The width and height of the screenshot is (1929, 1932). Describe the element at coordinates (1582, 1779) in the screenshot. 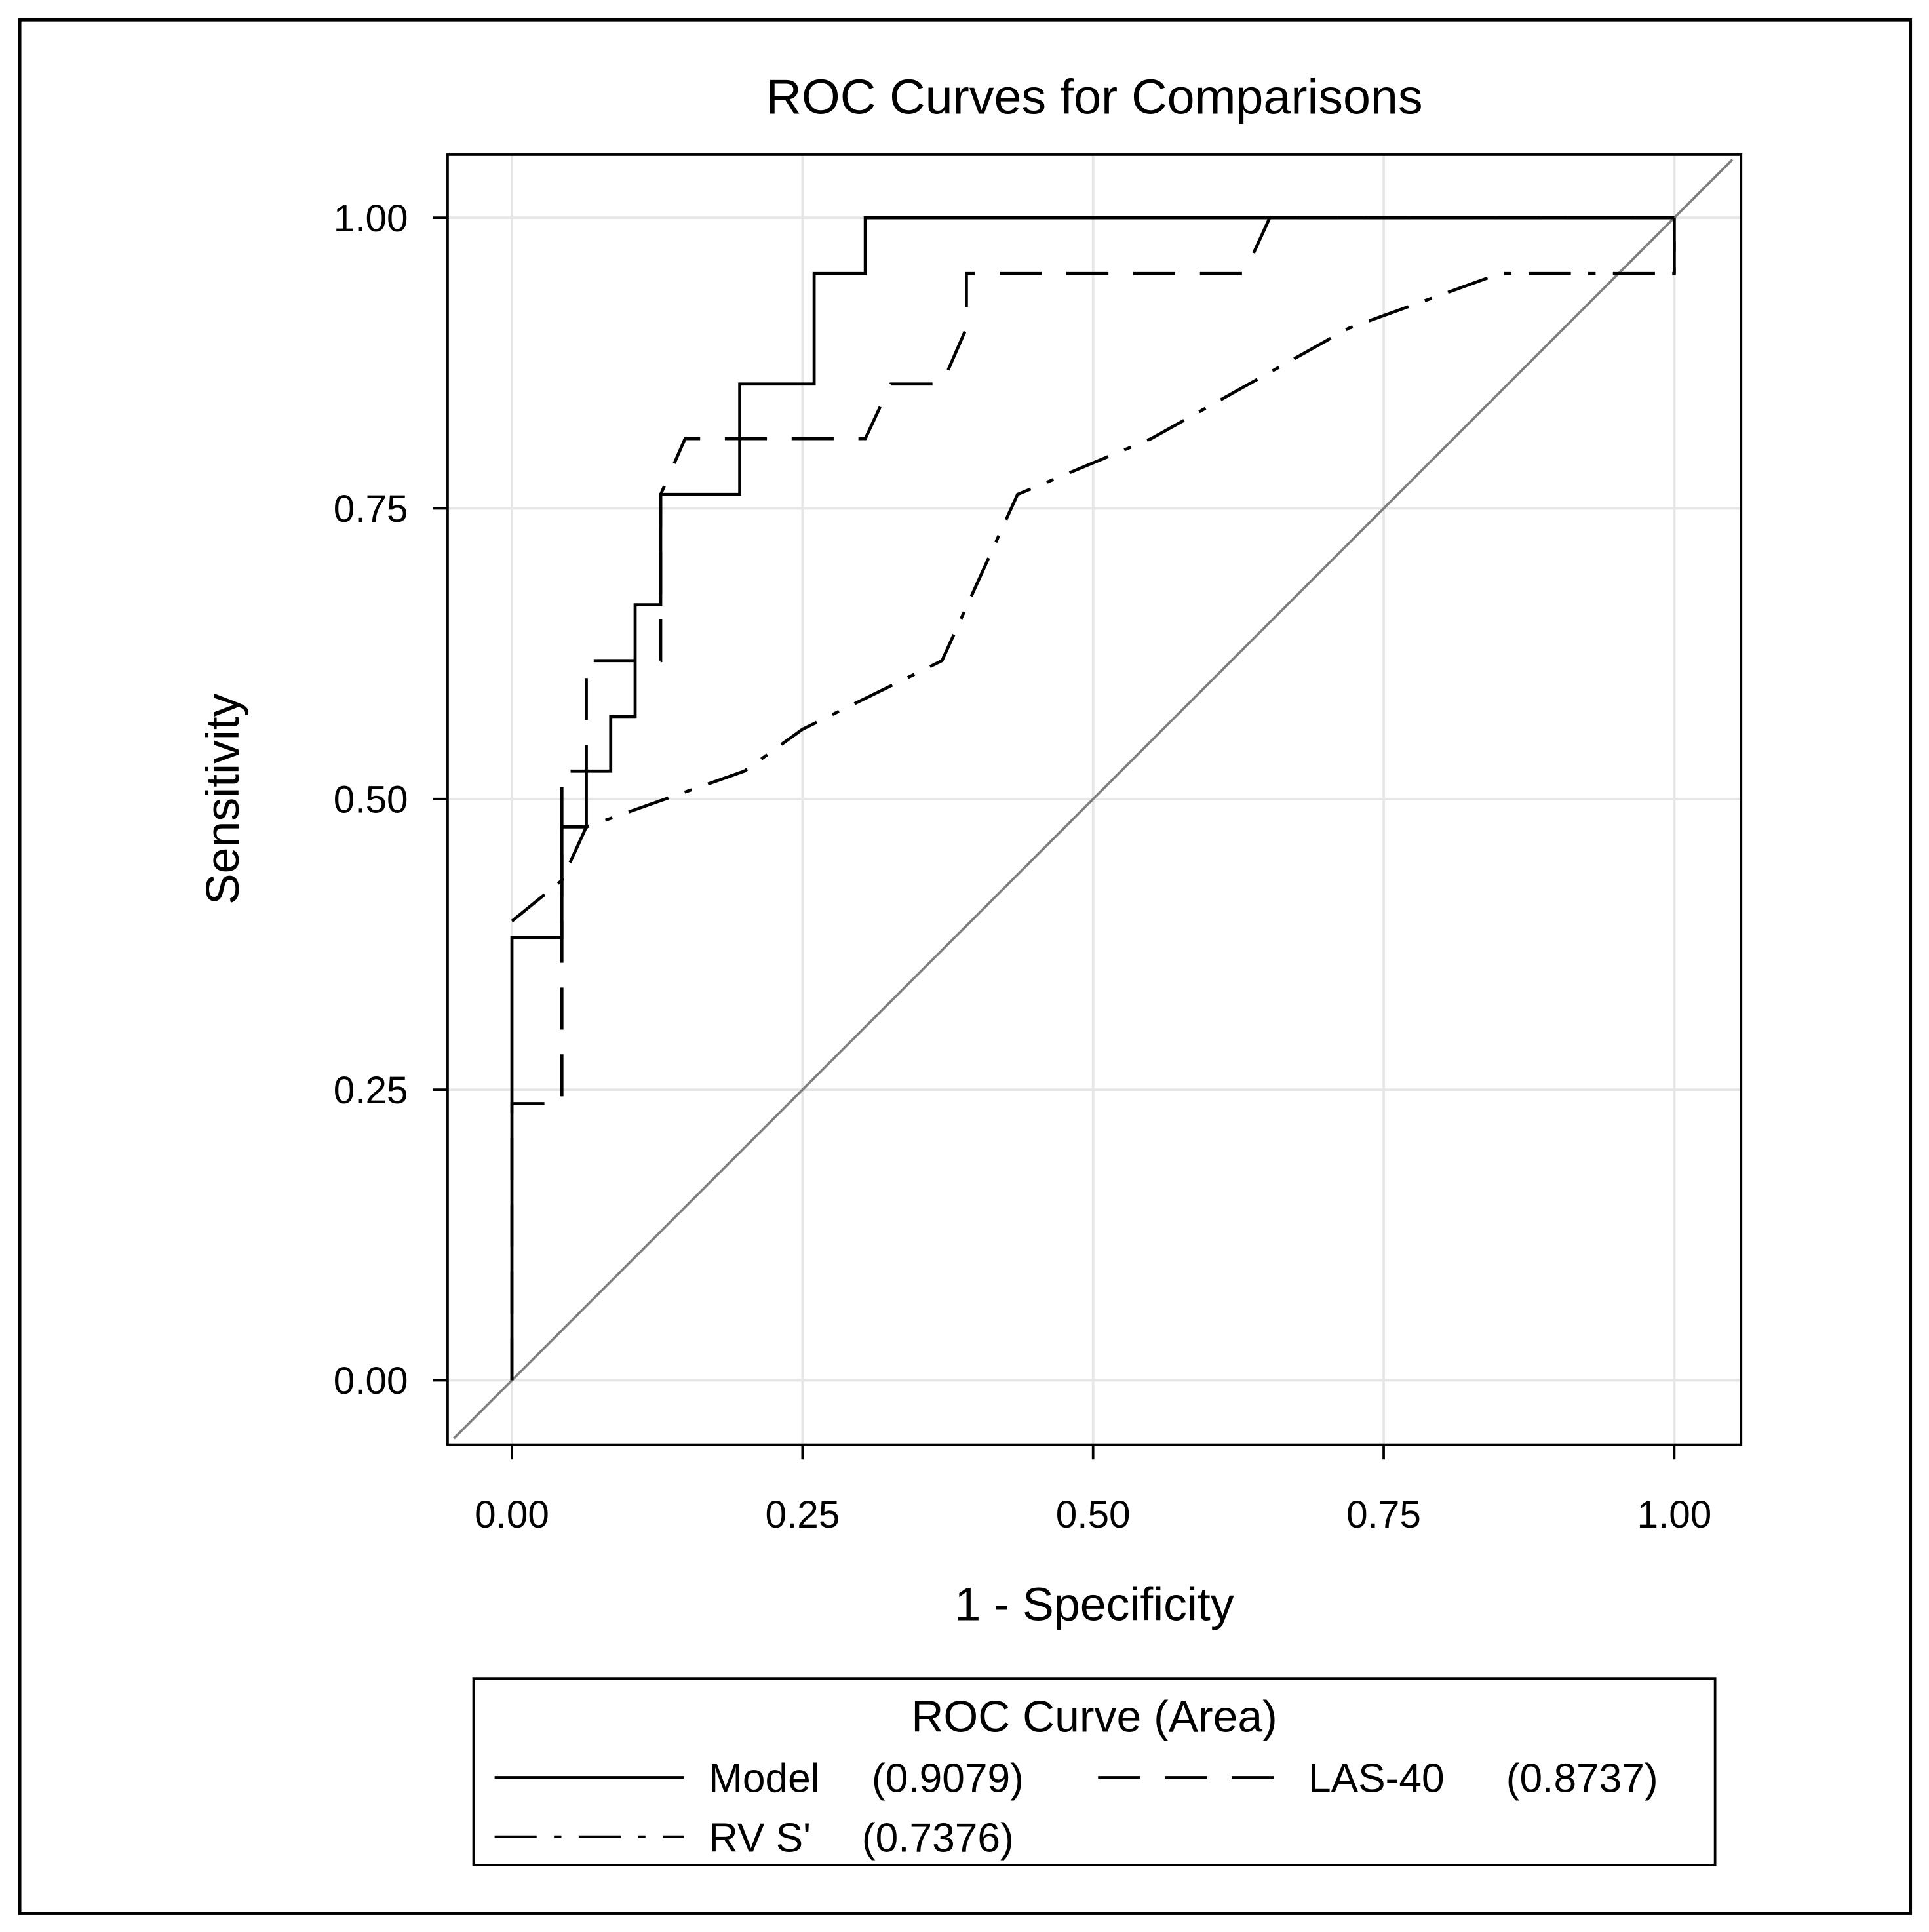

I see `legend-area-las40: (0.8737)` at that location.